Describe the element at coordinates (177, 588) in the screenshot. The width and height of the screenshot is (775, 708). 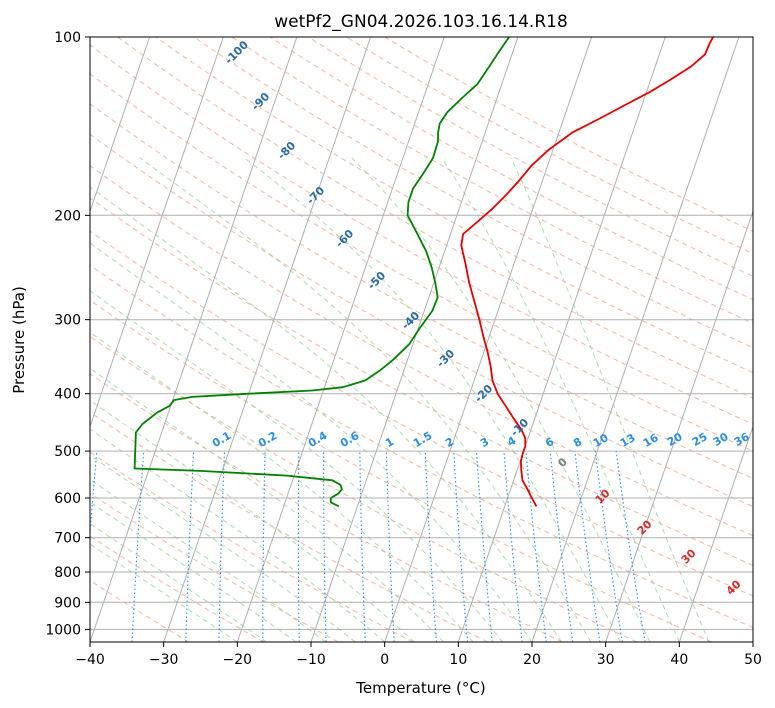
I see `dry-adiabat` at that location.